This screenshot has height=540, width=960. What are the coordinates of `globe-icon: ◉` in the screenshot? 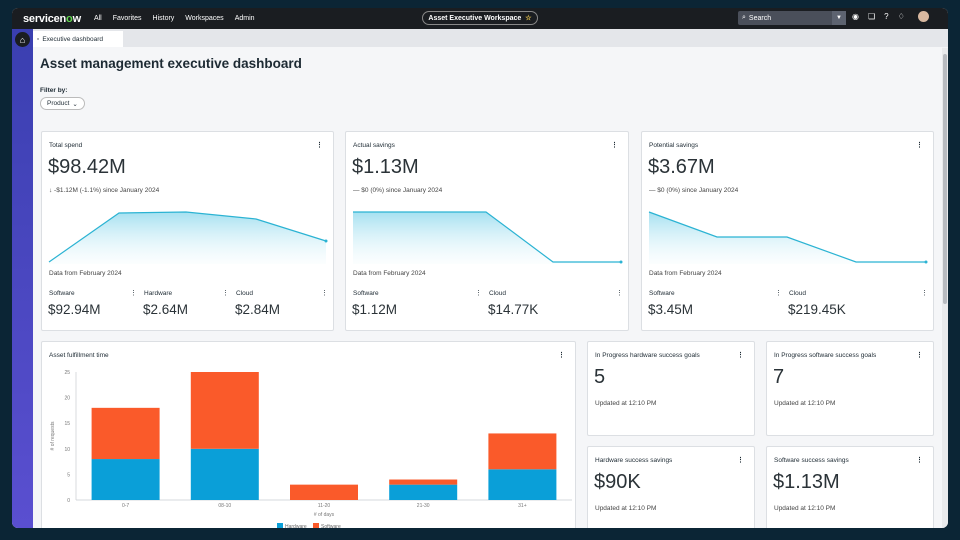 It's located at (855, 16).